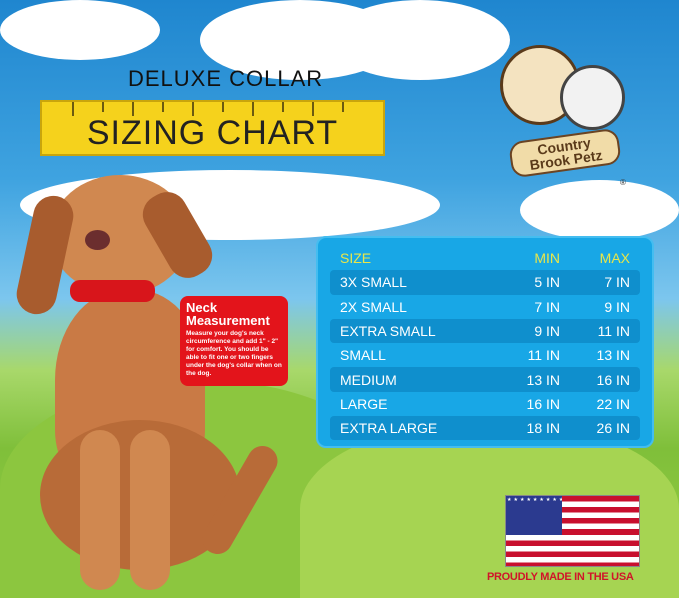 Image resolution: width=679 pixels, height=598 pixels. I want to click on table-header: SIZE MIN MAX, so click(485, 258).